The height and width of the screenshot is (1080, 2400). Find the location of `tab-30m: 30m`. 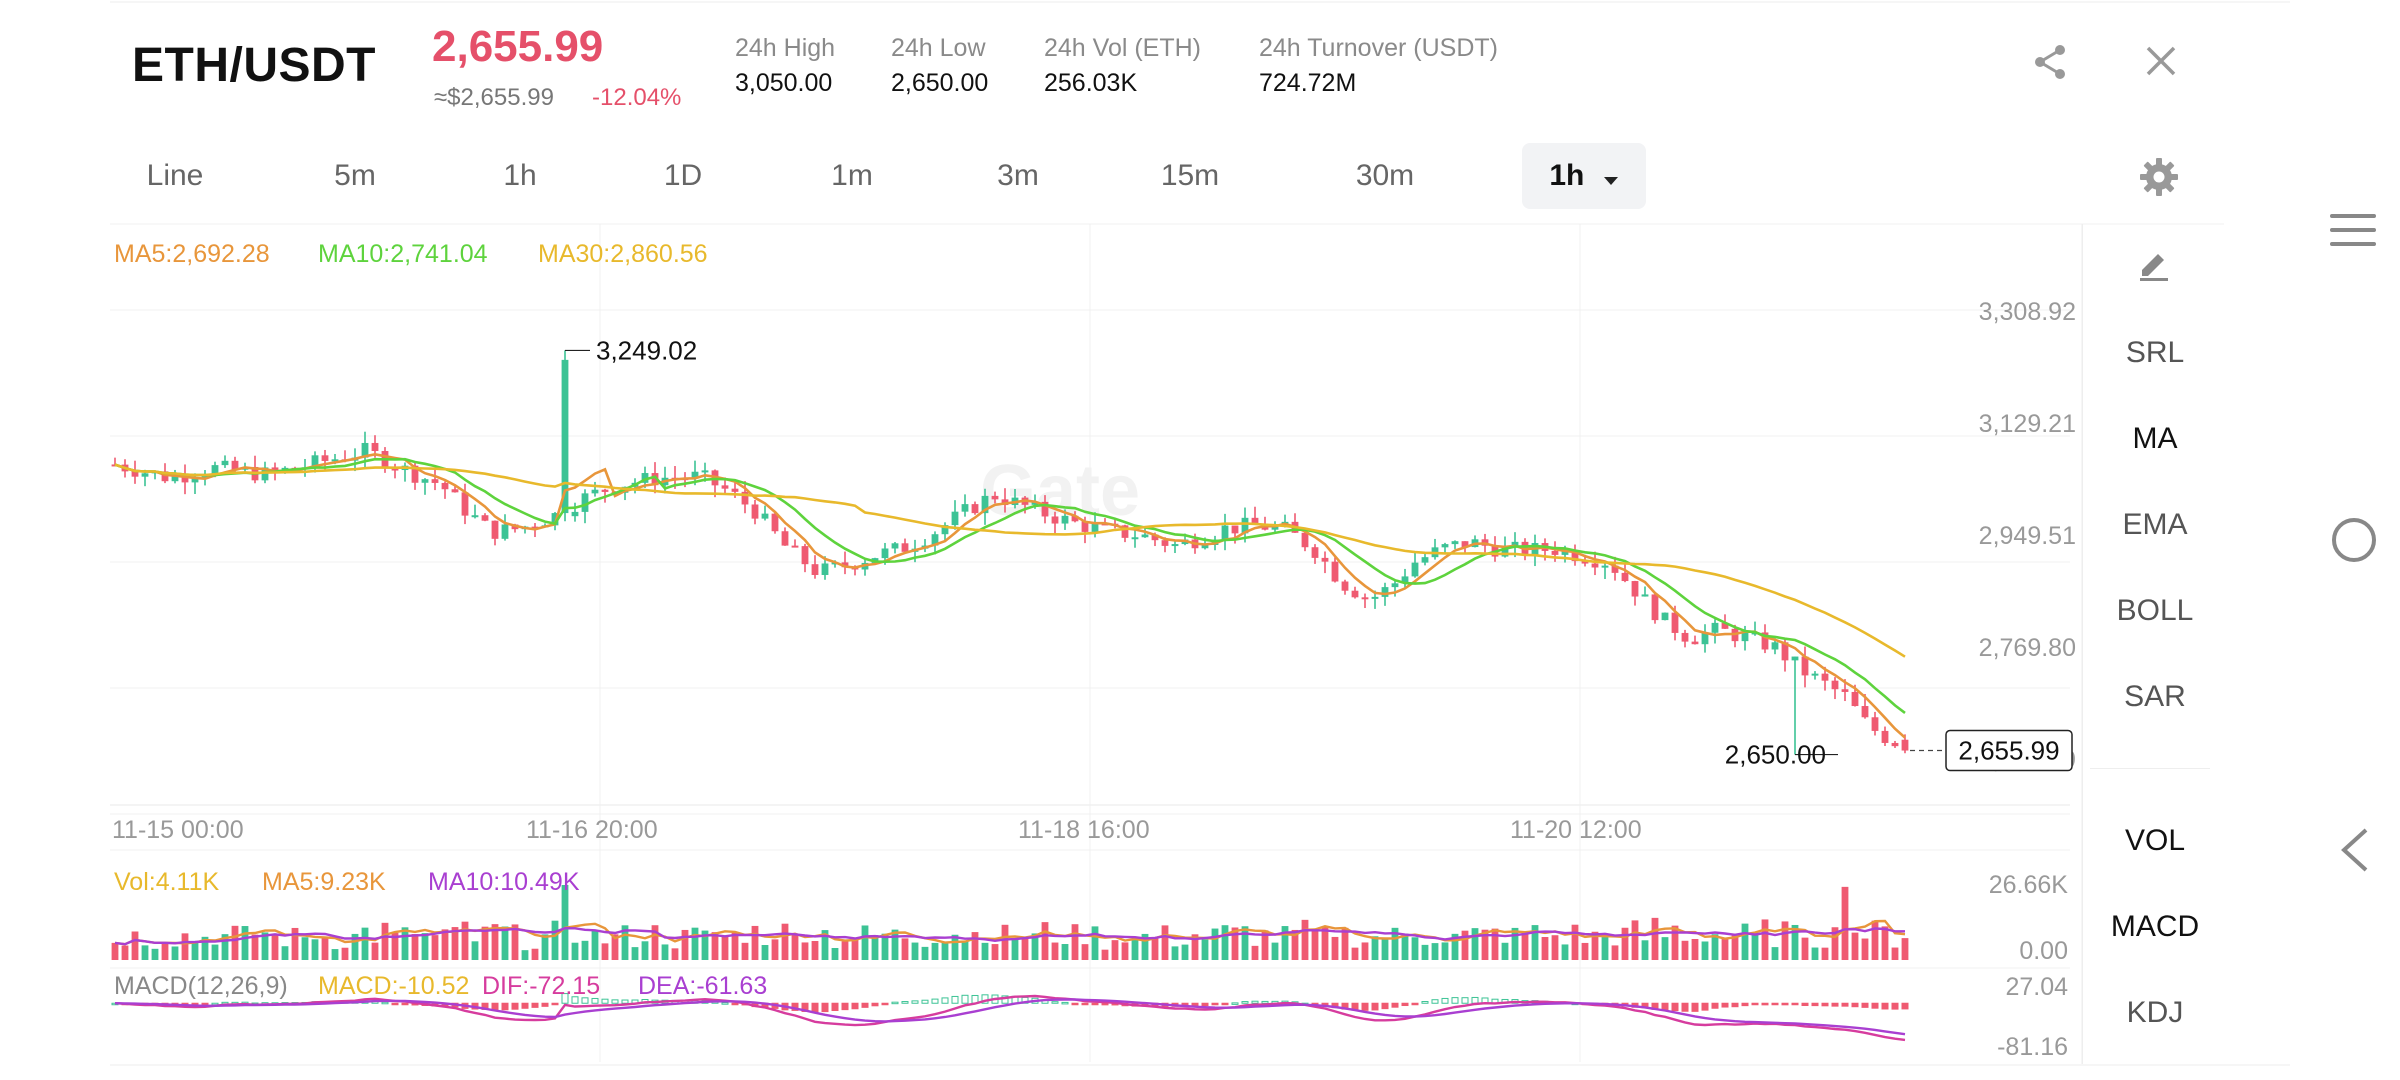

tab-30m: 30m is located at coordinates (1385, 175).